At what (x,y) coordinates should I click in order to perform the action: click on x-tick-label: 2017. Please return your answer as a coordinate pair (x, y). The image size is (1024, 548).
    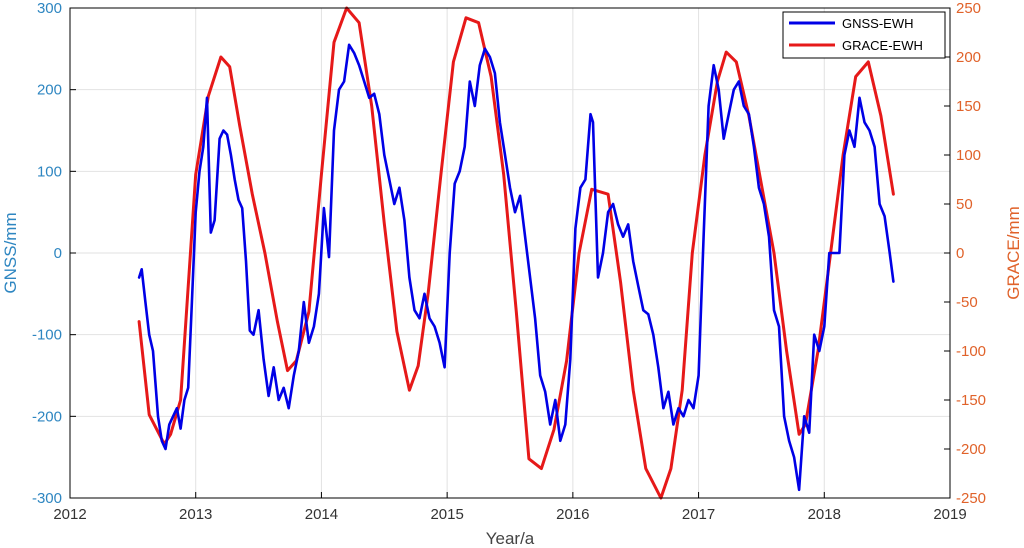
    Looking at the image, I should click on (698, 514).